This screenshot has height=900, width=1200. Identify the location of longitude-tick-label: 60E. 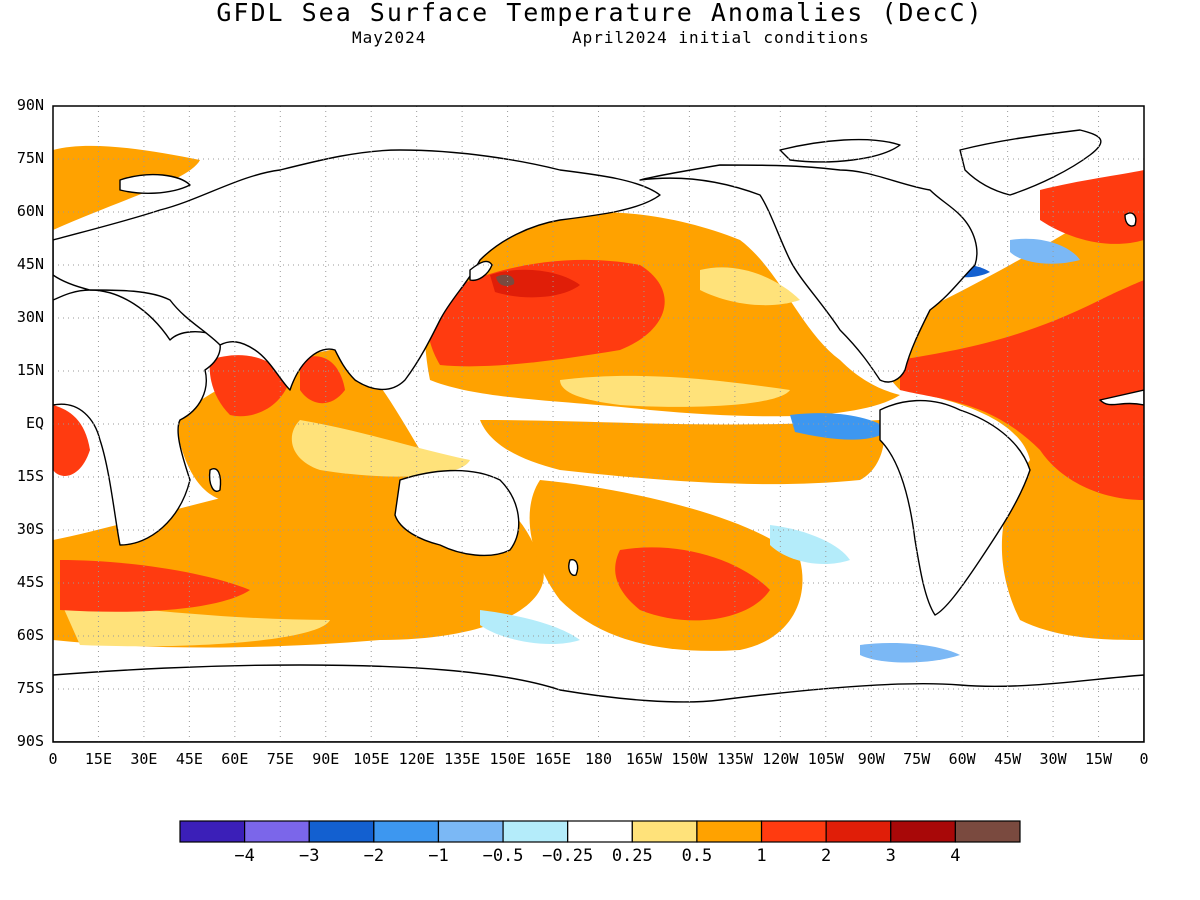
(235, 759).